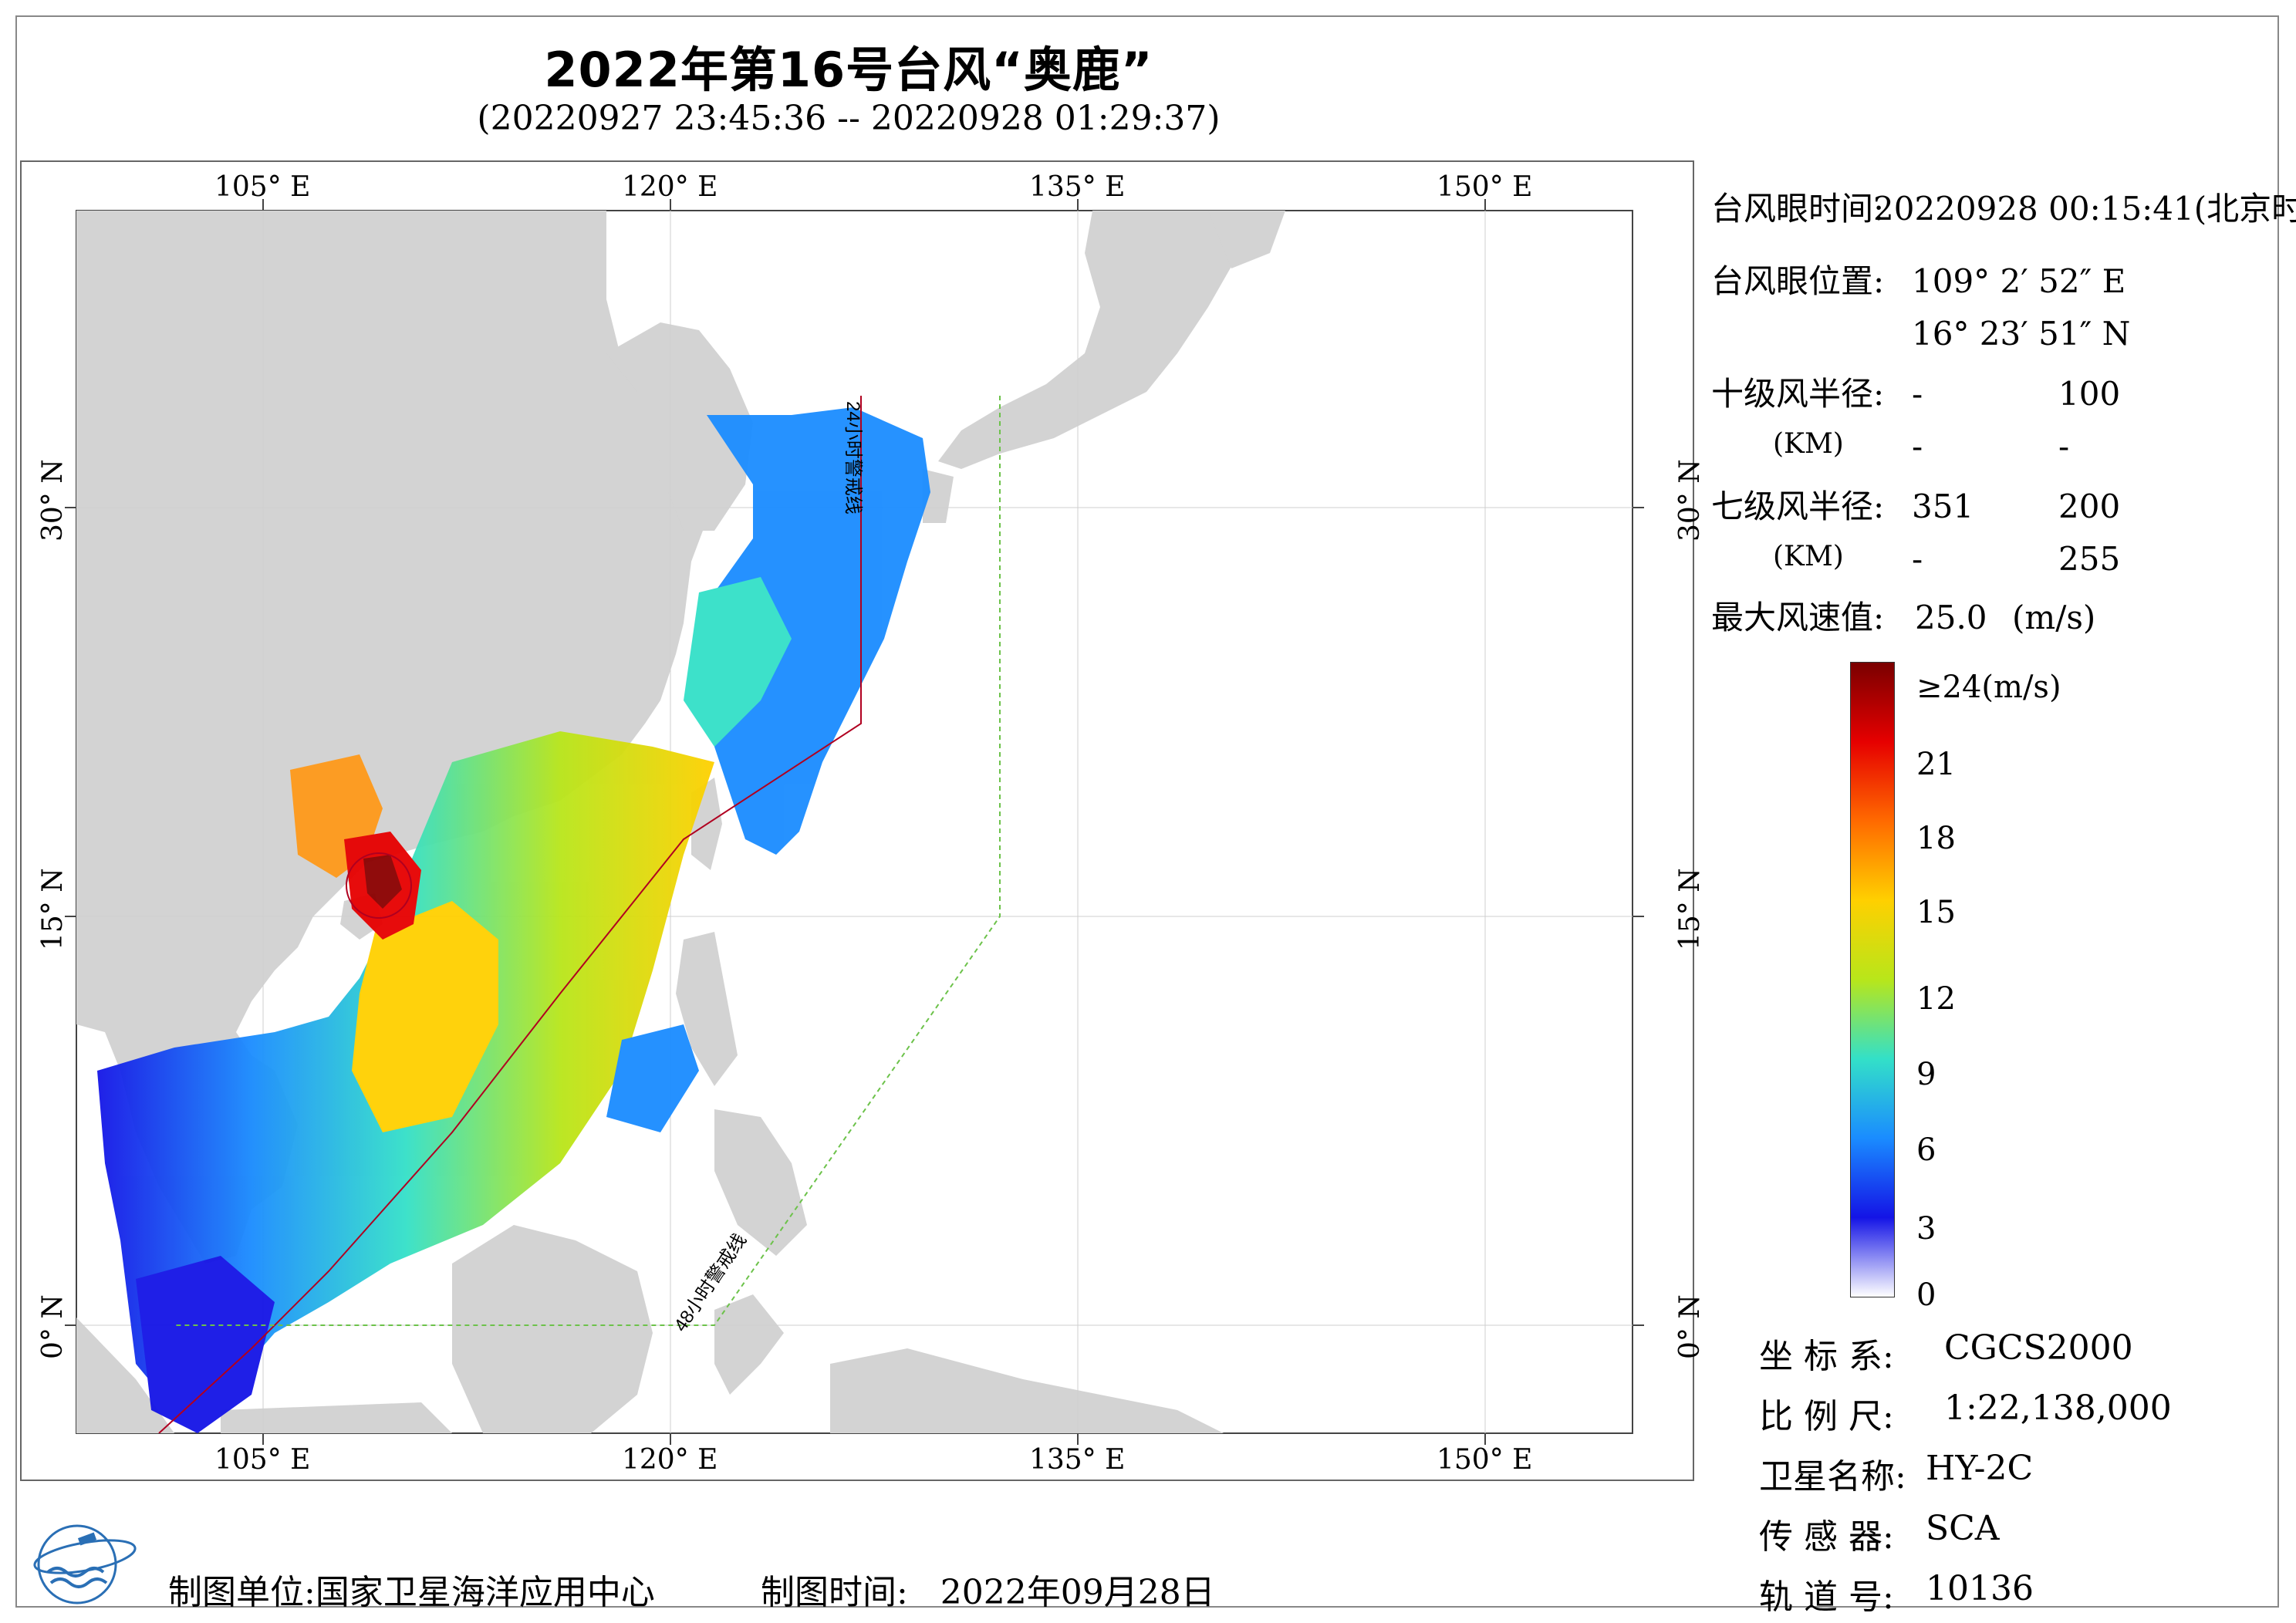 Image resolution: width=2296 pixels, height=1623 pixels. Describe the element at coordinates (849, 118) in the screenshot. I see `map-subtitle: (20220927 23:45:36 -- 20220928 01:29:37)` at that location.